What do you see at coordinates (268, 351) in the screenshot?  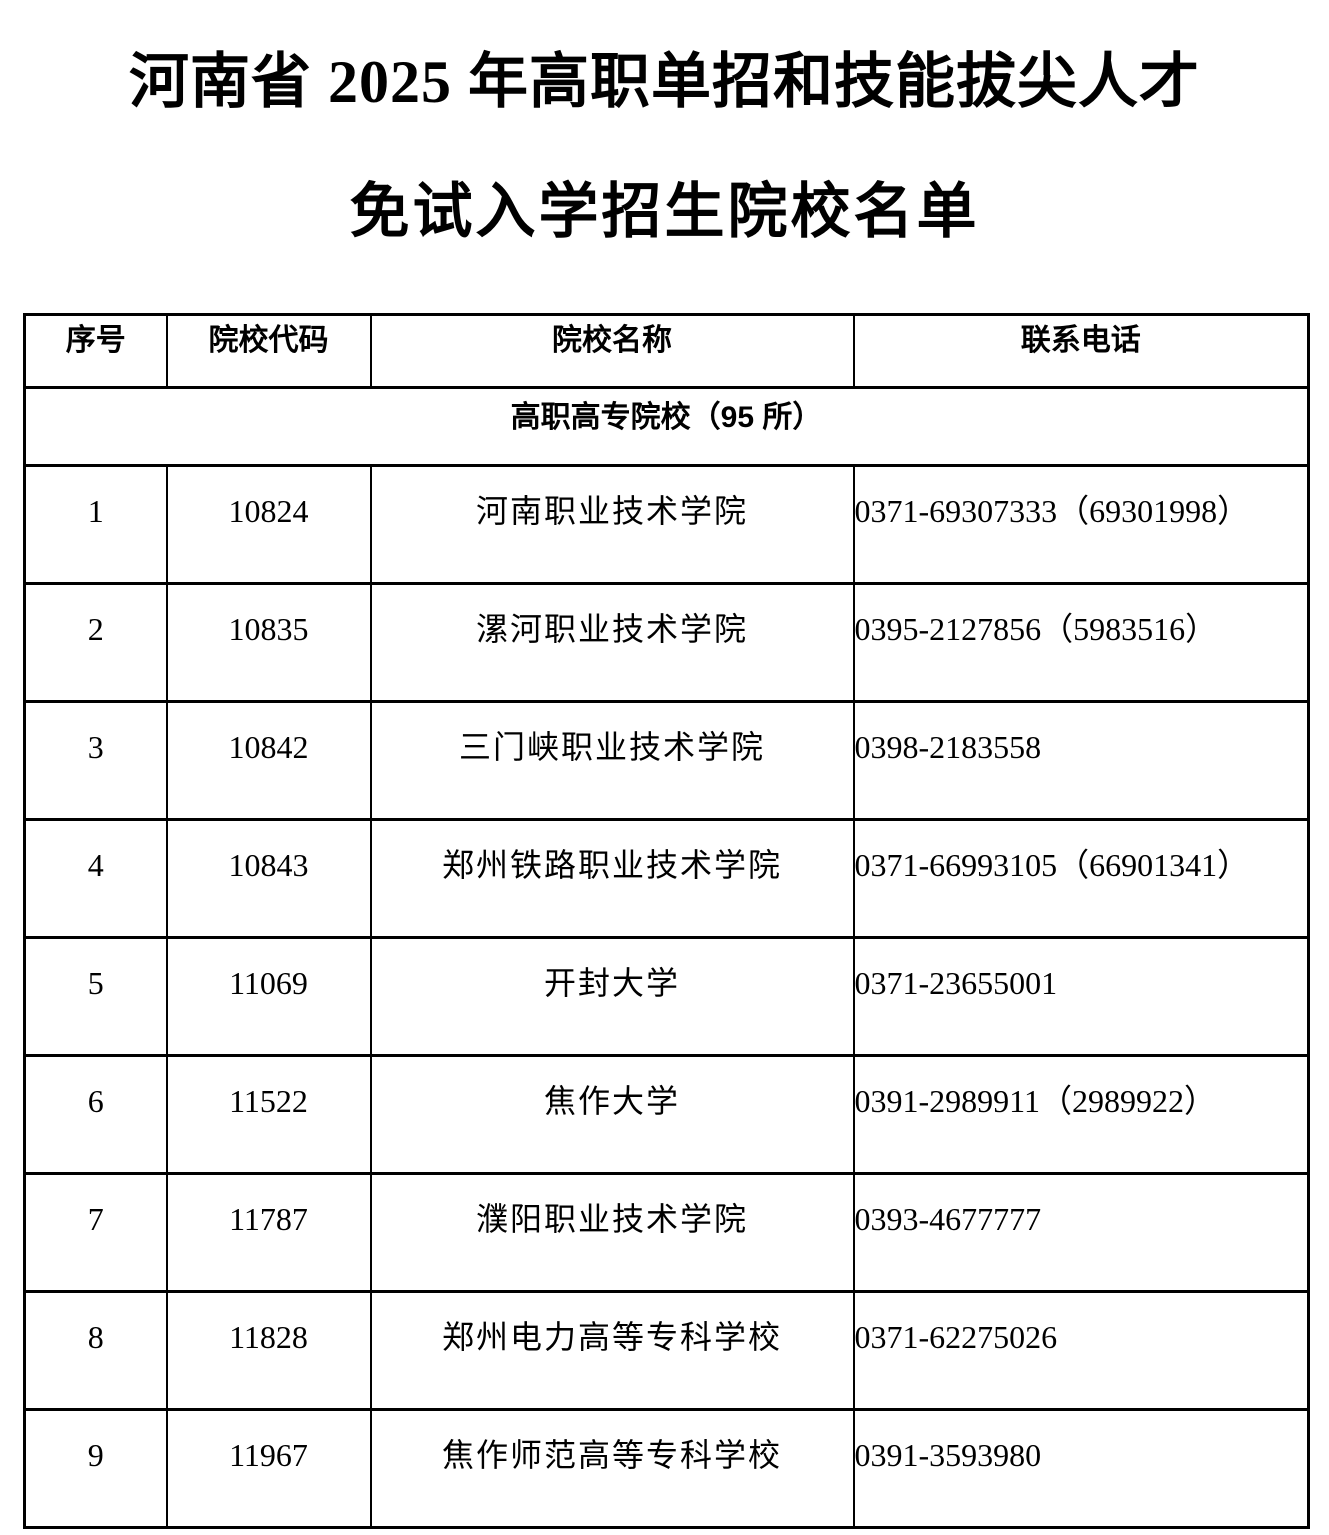 I see `column-header-code: 院校代码` at bounding box center [268, 351].